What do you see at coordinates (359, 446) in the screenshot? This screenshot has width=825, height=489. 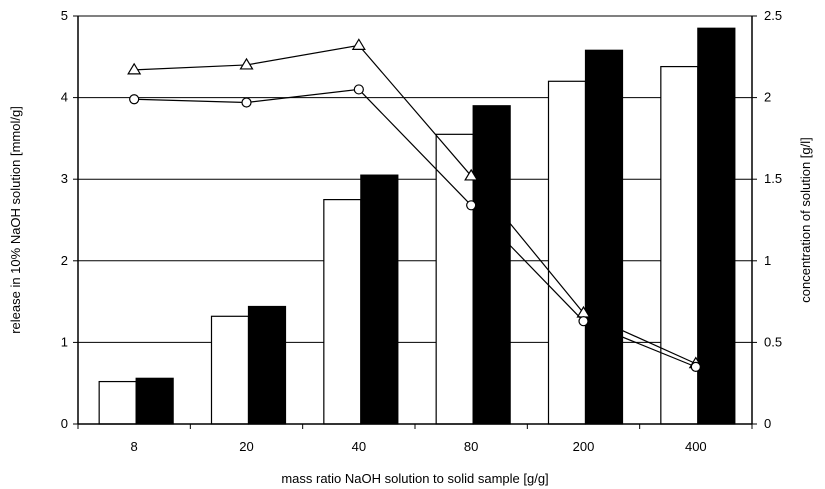 I see `x-tick-label: 40` at bounding box center [359, 446].